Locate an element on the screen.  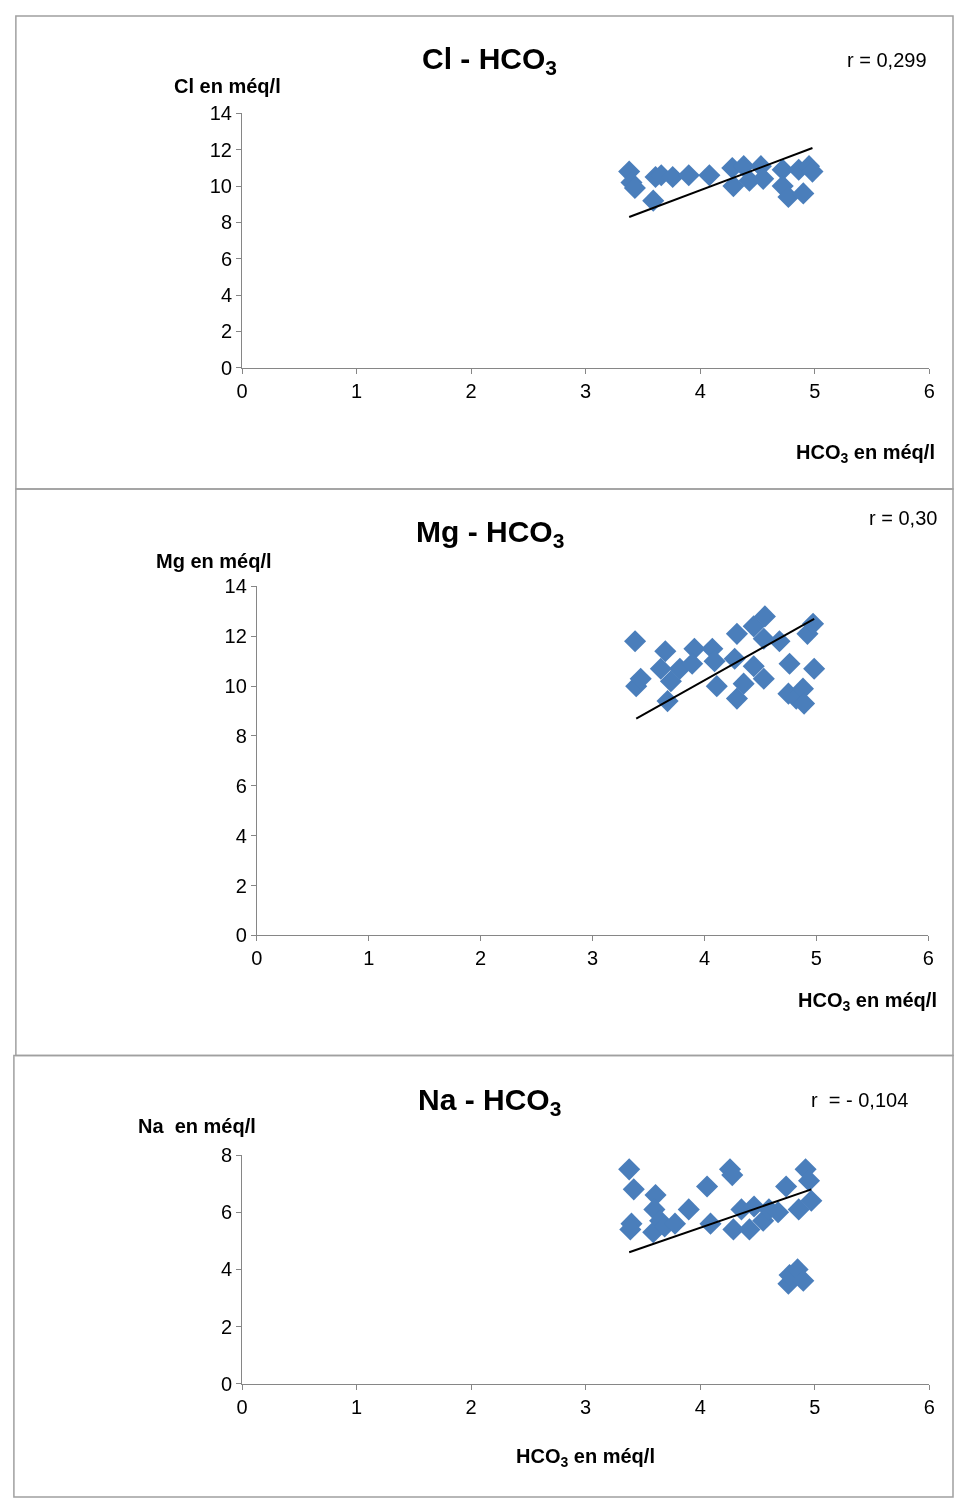
chart-title: Cl - HCO$_{3}$ is located at coordinates (490, 61).